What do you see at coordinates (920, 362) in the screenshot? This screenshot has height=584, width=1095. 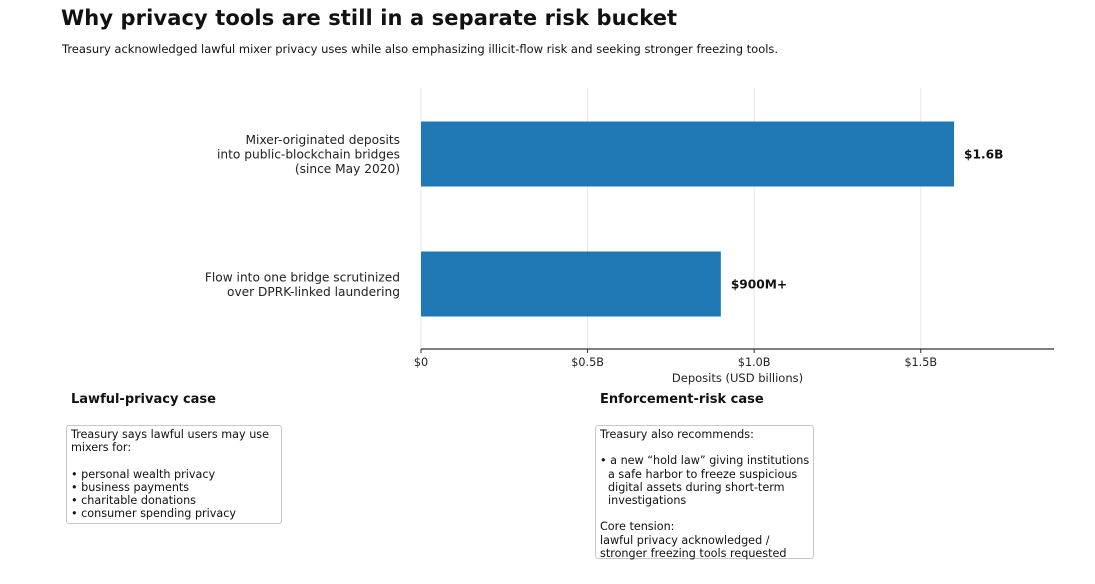 I see `x-tick-label: $1.5B` at bounding box center [920, 362].